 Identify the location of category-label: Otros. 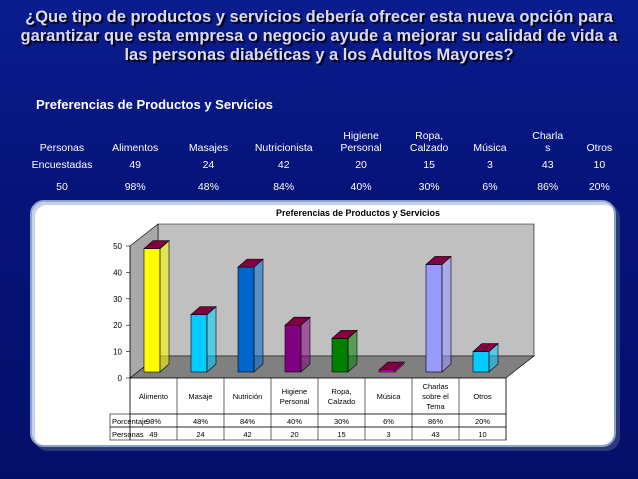
(482, 396).